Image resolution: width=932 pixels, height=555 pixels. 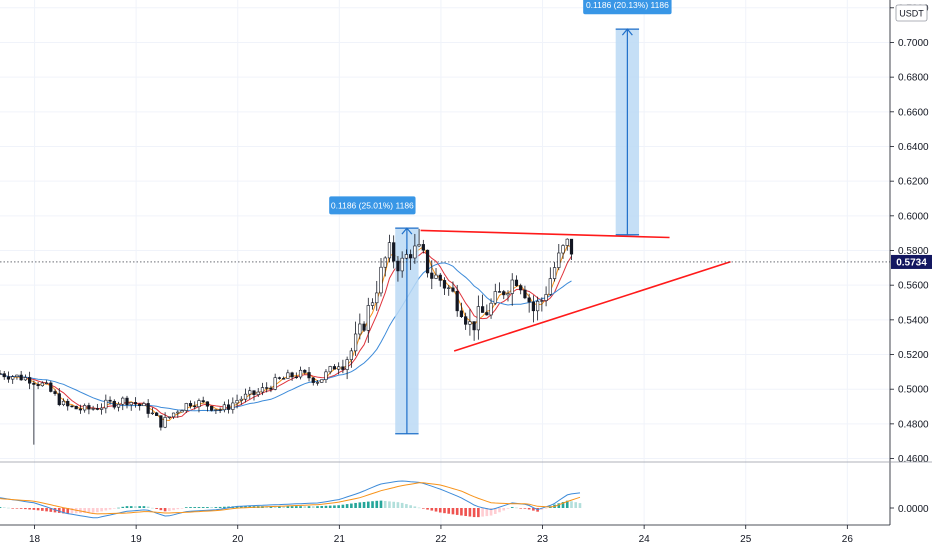 What do you see at coordinates (913, 459) in the screenshot?
I see `price-tick-label: 0.4600` at bounding box center [913, 459].